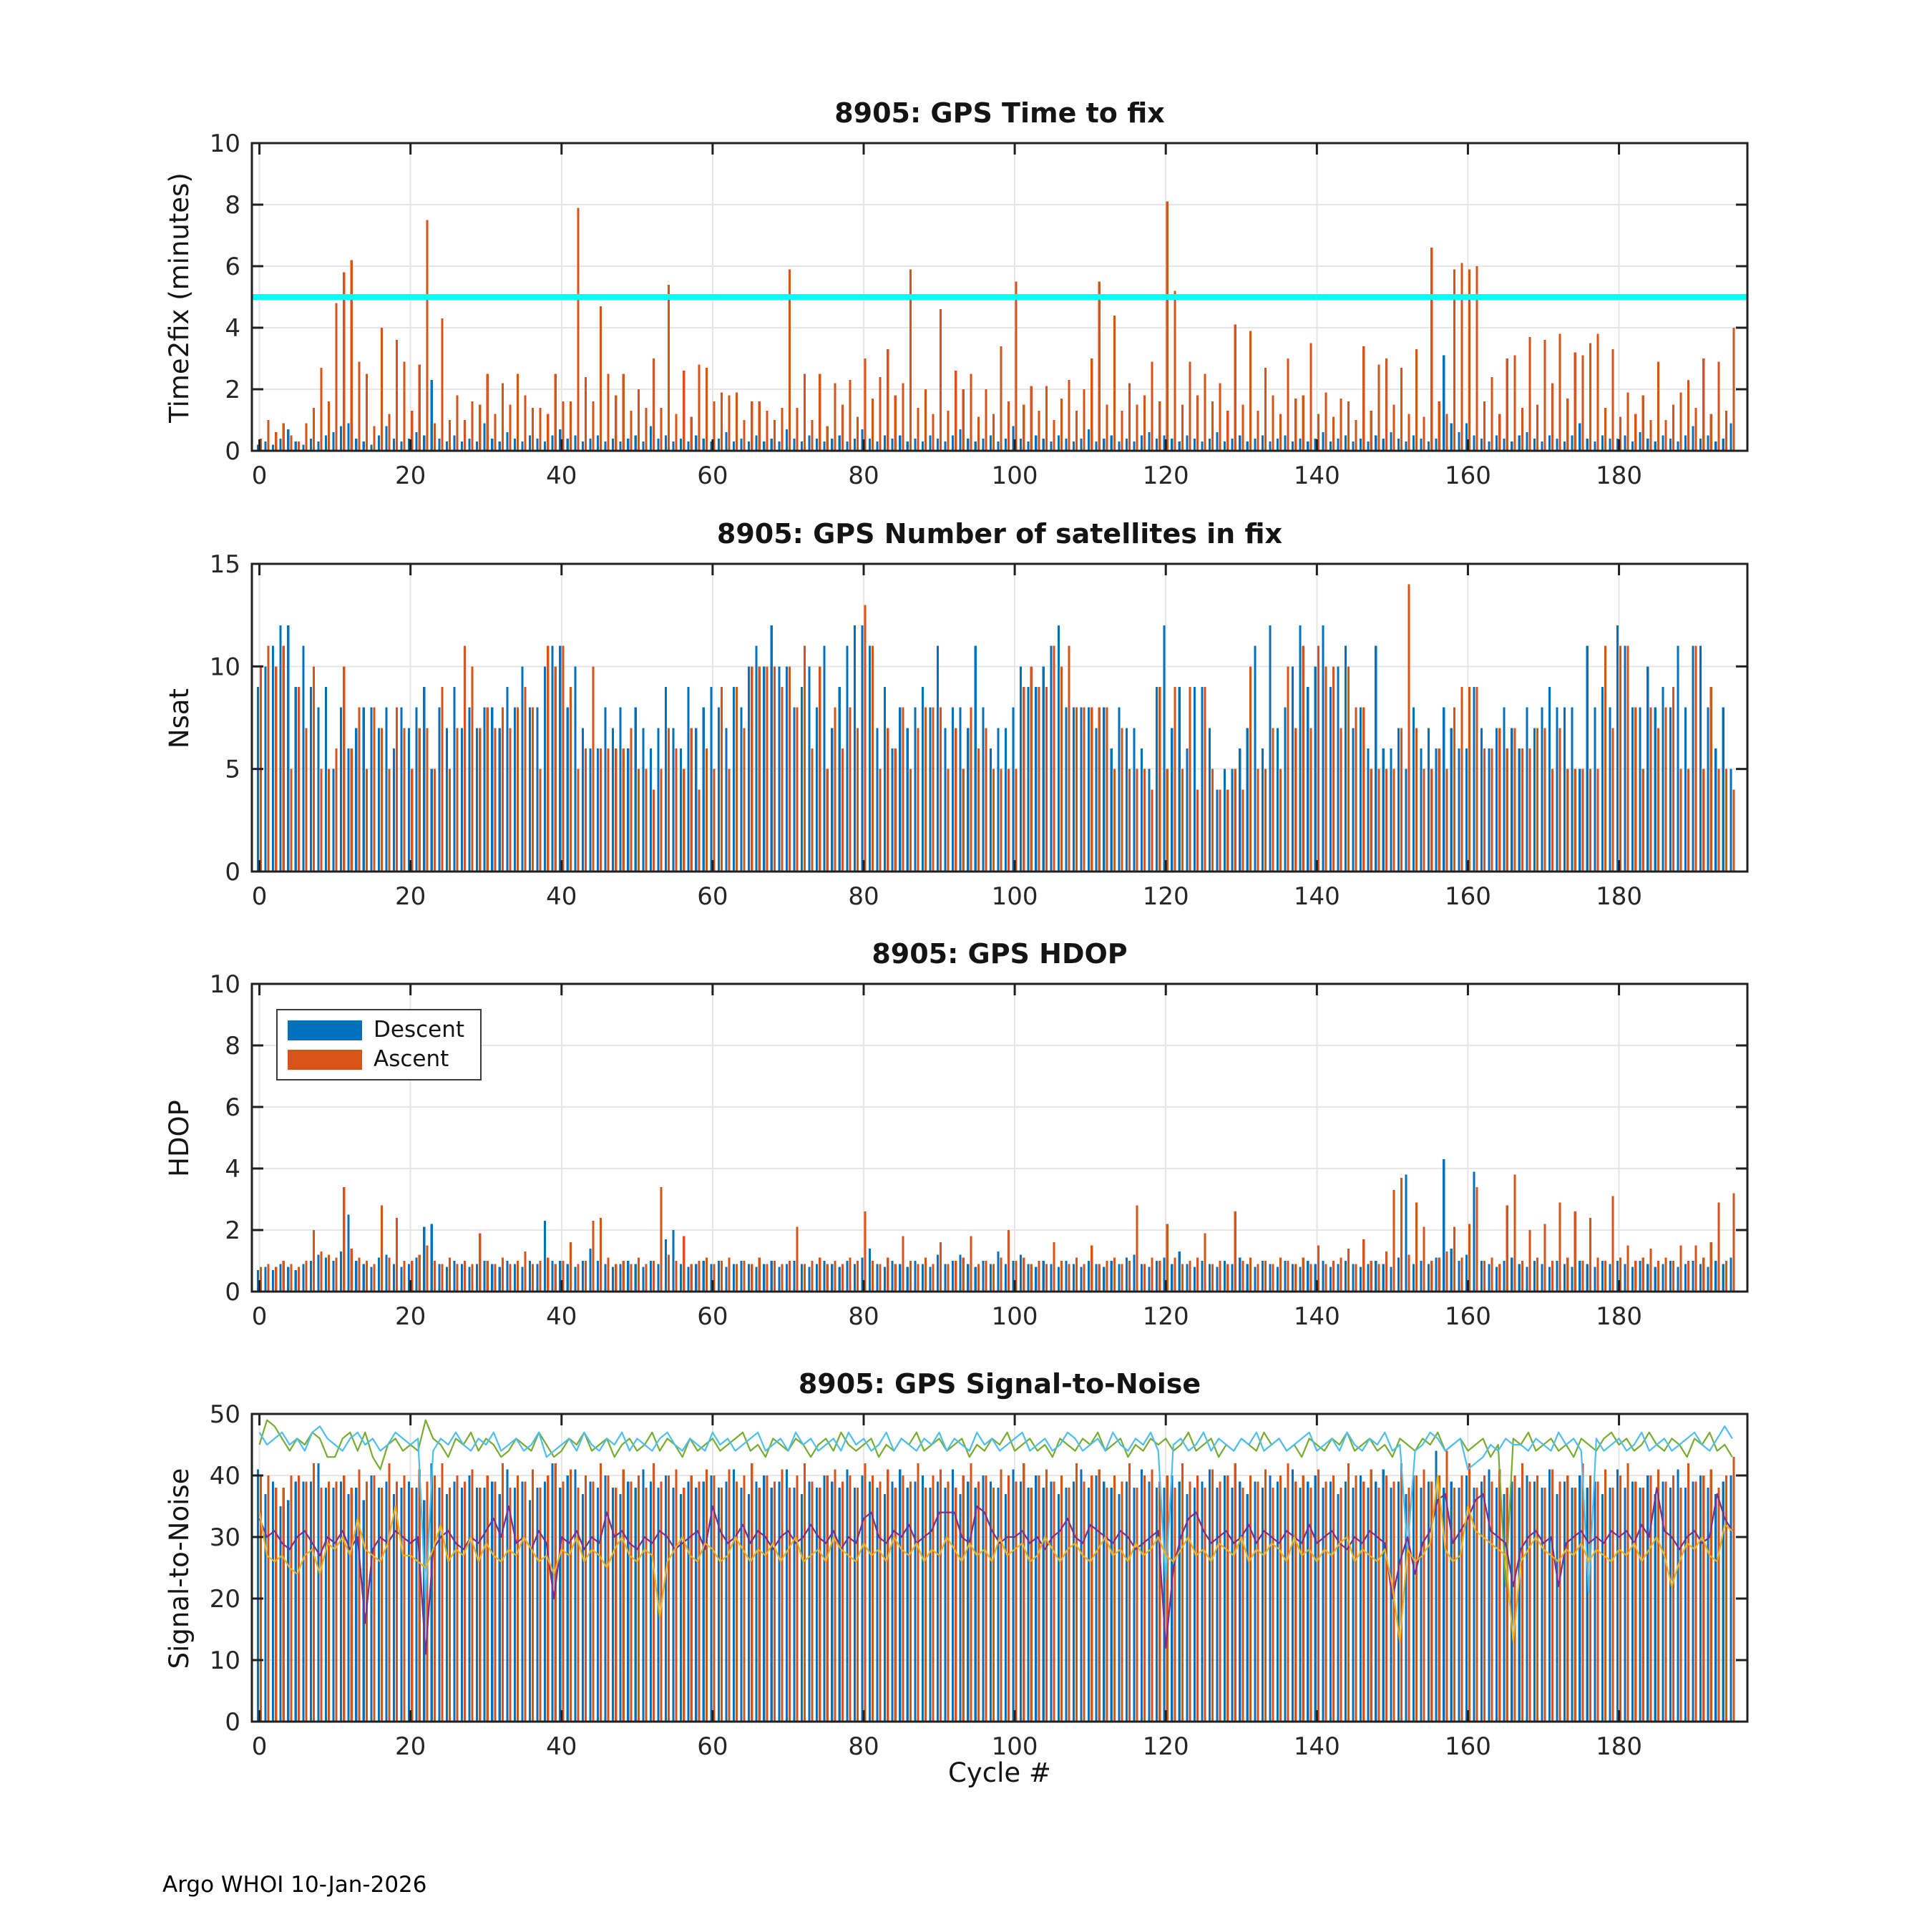 This screenshot has width=1932, height=1932. Describe the element at coordinates (232, 770) in the screenshot. I see `y-tick-label: 5` at that location.